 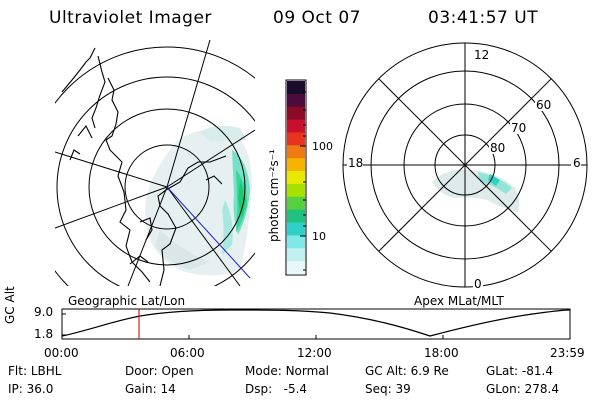 I want to click on geo-panel-label: Geographic Lat/Lon, so click(x=127, y=301).